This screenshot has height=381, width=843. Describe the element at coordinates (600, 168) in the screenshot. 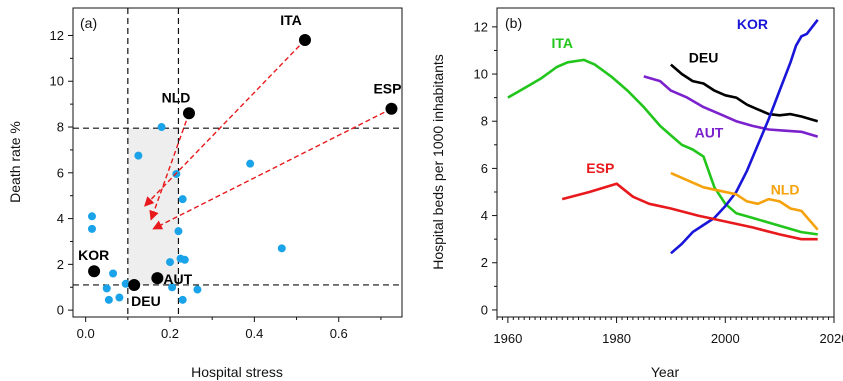

I see `series-label-esp: ESP` at that location.